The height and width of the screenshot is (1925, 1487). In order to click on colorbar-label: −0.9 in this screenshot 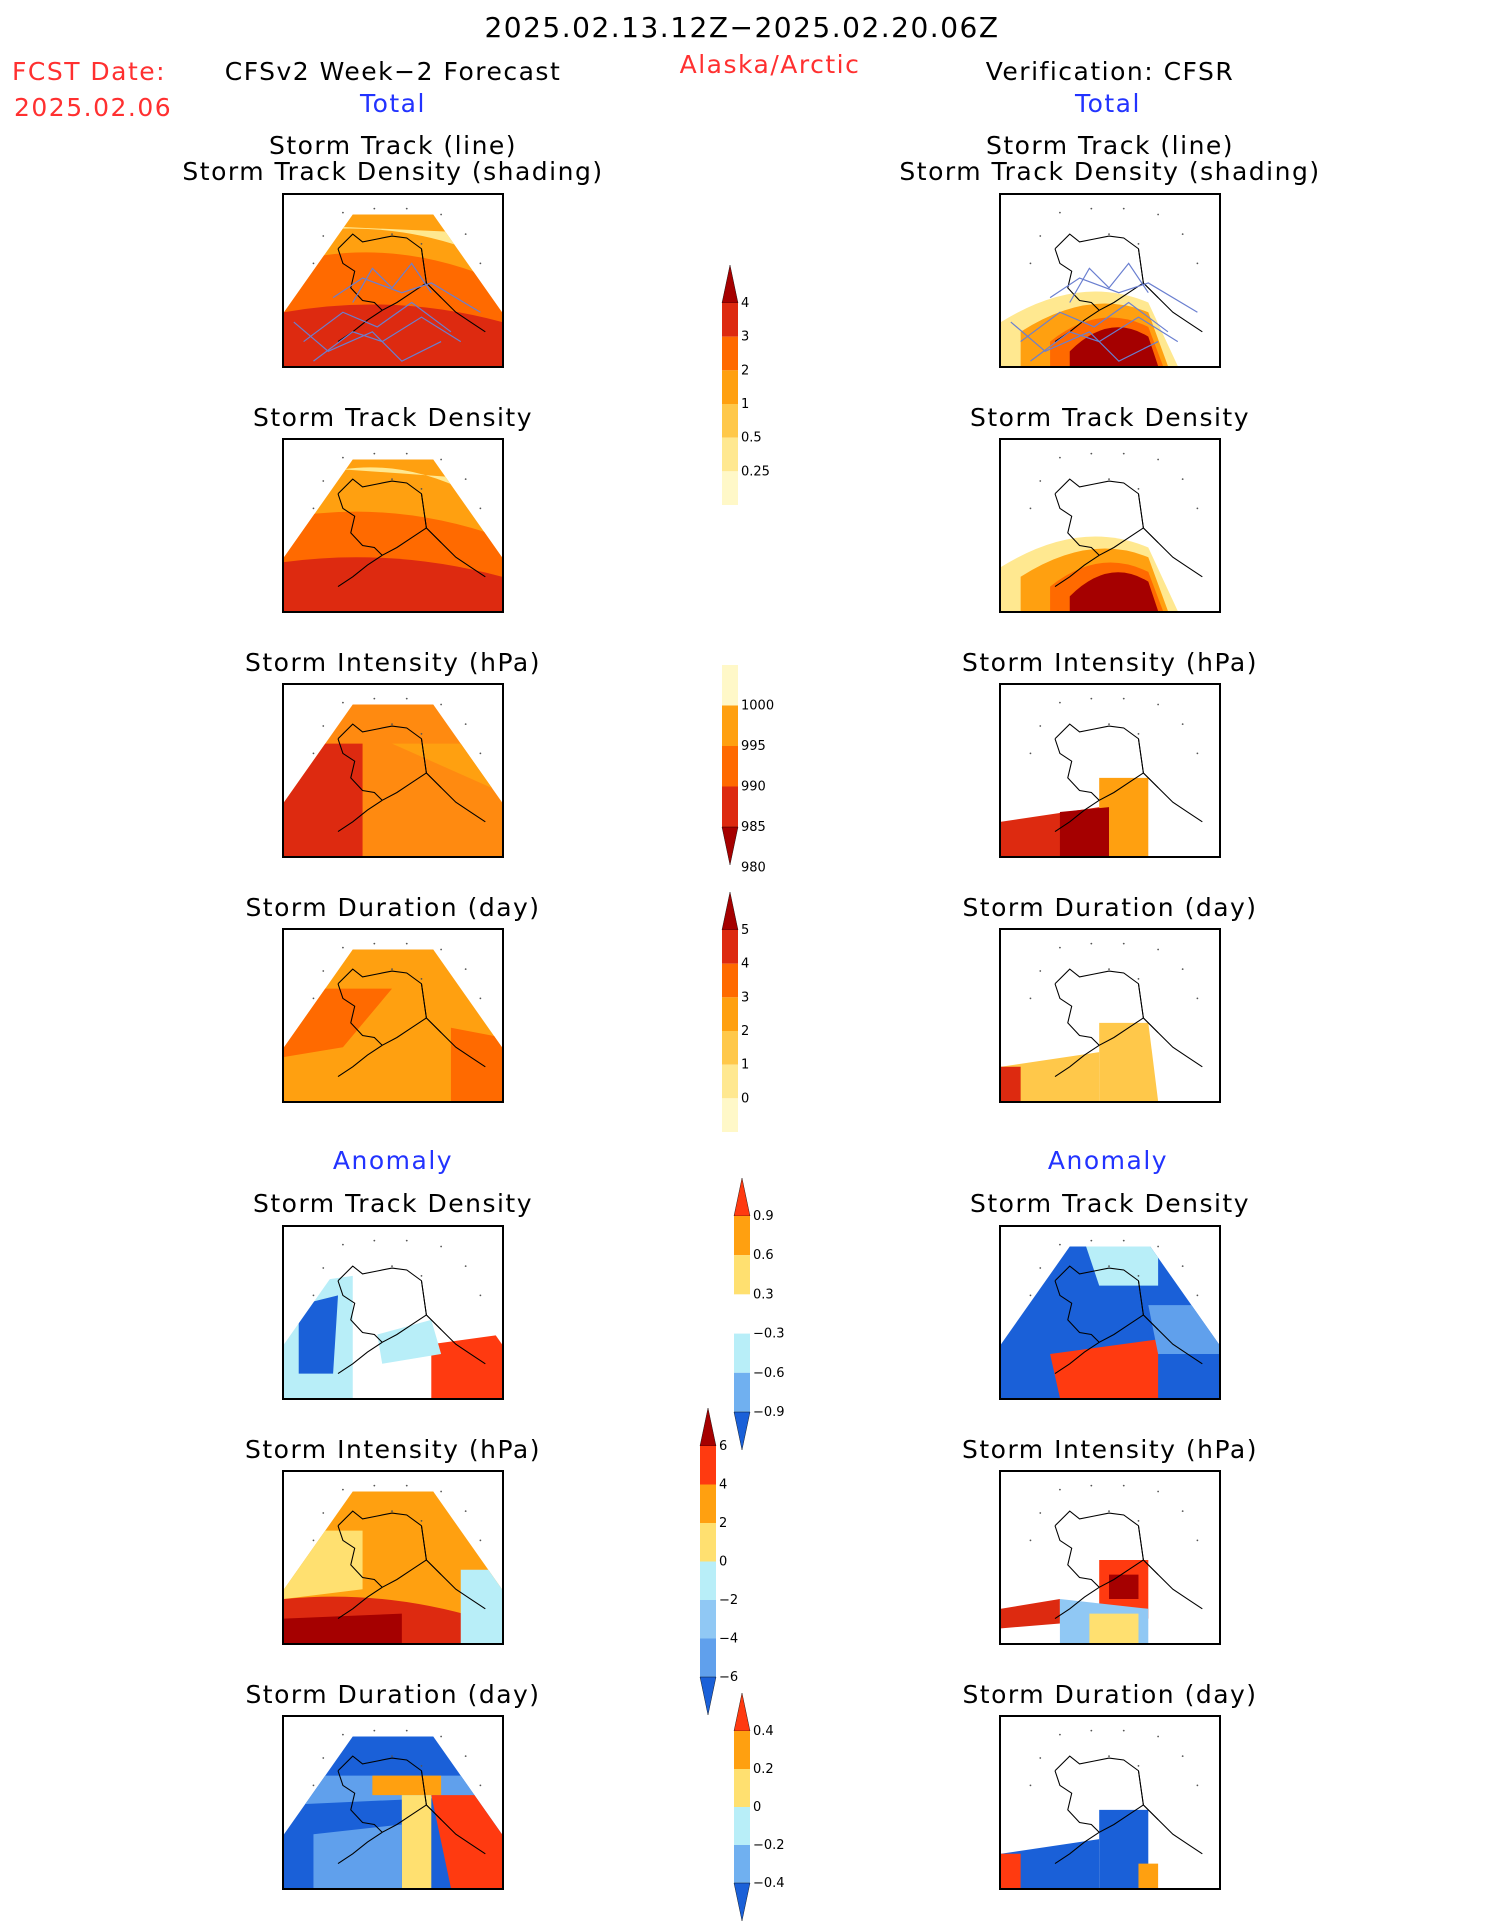, I will do `click(769, 1412)`.